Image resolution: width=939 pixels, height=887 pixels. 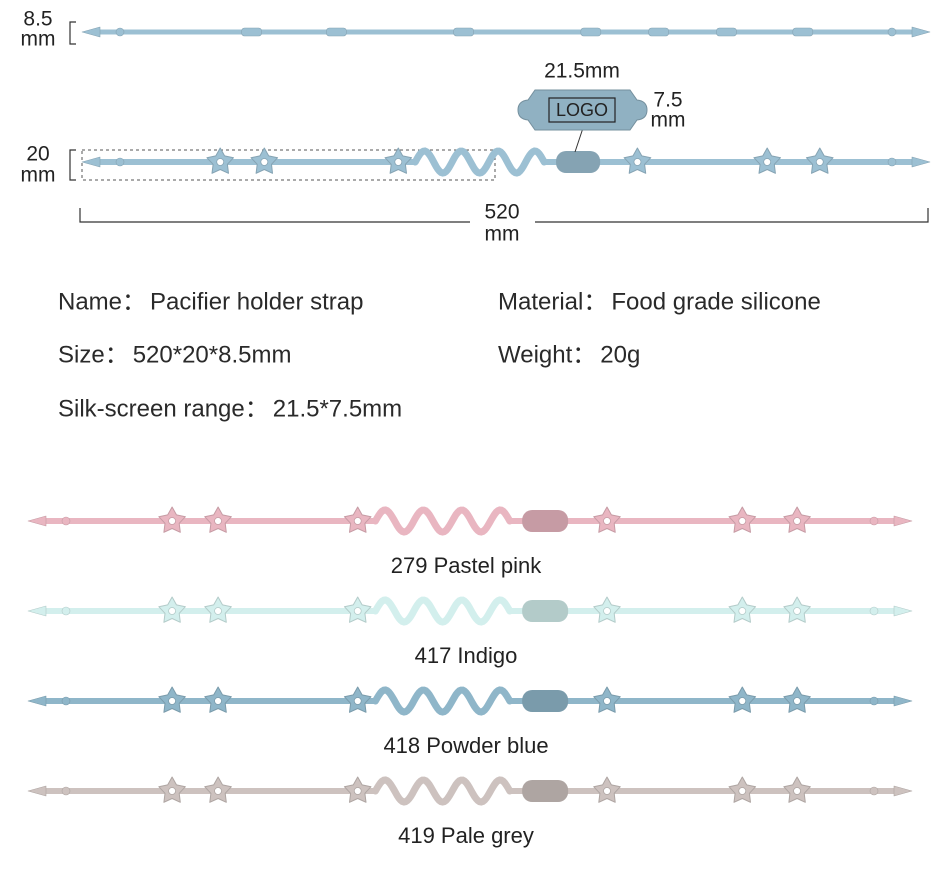 I want to click on logo-text: LOGO, so click(x=582, y=110).